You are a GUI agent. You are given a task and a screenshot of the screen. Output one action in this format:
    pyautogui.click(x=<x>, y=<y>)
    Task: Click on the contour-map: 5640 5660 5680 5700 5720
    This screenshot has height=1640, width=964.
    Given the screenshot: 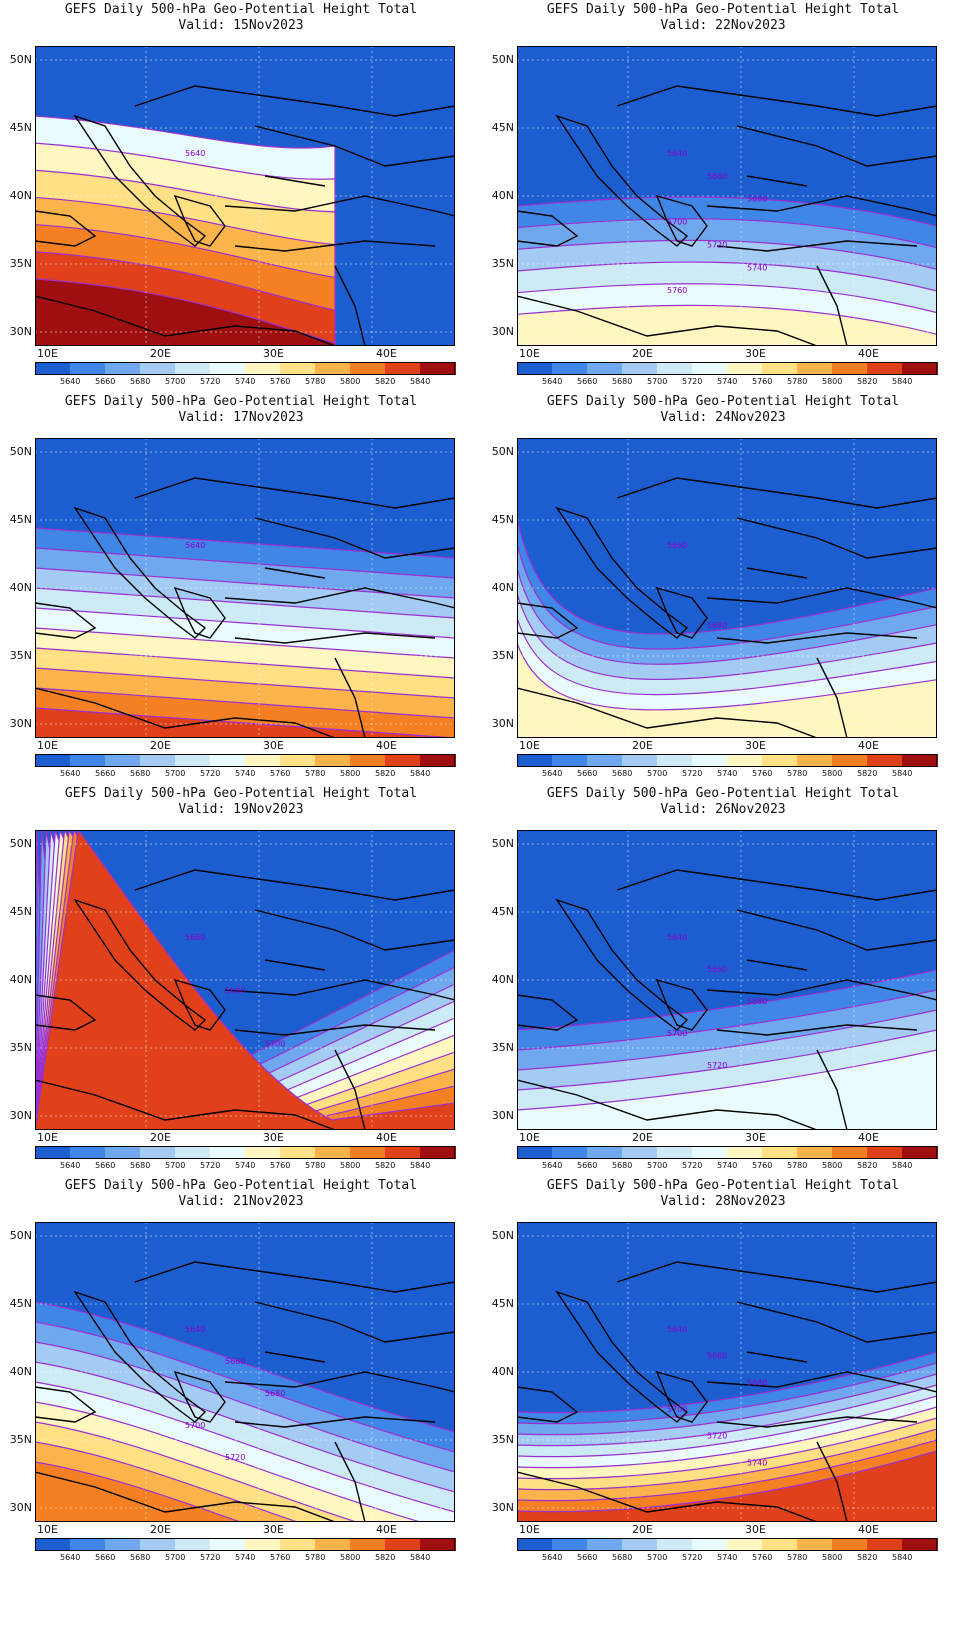 What is the action you would take?
    pyautogui.click(x=727, y=980)
    